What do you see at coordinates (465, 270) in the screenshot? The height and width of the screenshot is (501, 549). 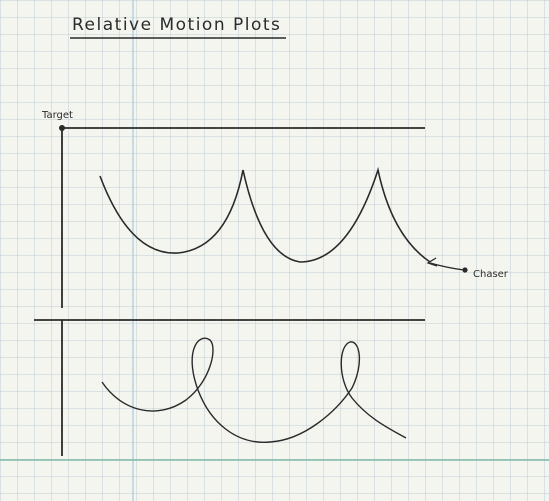 I see `chaser-point` at bounding box center [465, 270].